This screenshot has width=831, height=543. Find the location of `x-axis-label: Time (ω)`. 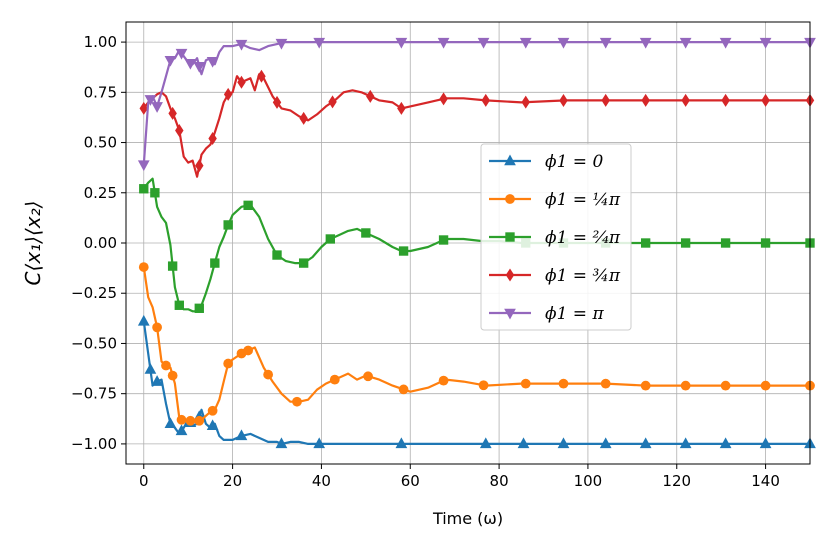

x-axis-label: Time (ω) is located at coordinates (467, 518).